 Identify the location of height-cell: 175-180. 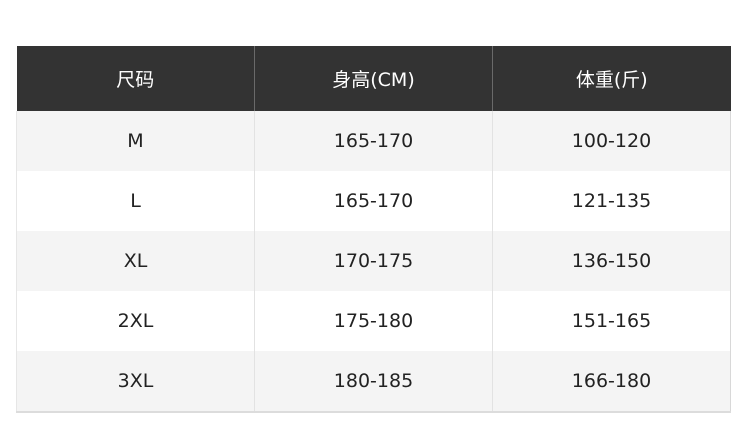
(373, 321).